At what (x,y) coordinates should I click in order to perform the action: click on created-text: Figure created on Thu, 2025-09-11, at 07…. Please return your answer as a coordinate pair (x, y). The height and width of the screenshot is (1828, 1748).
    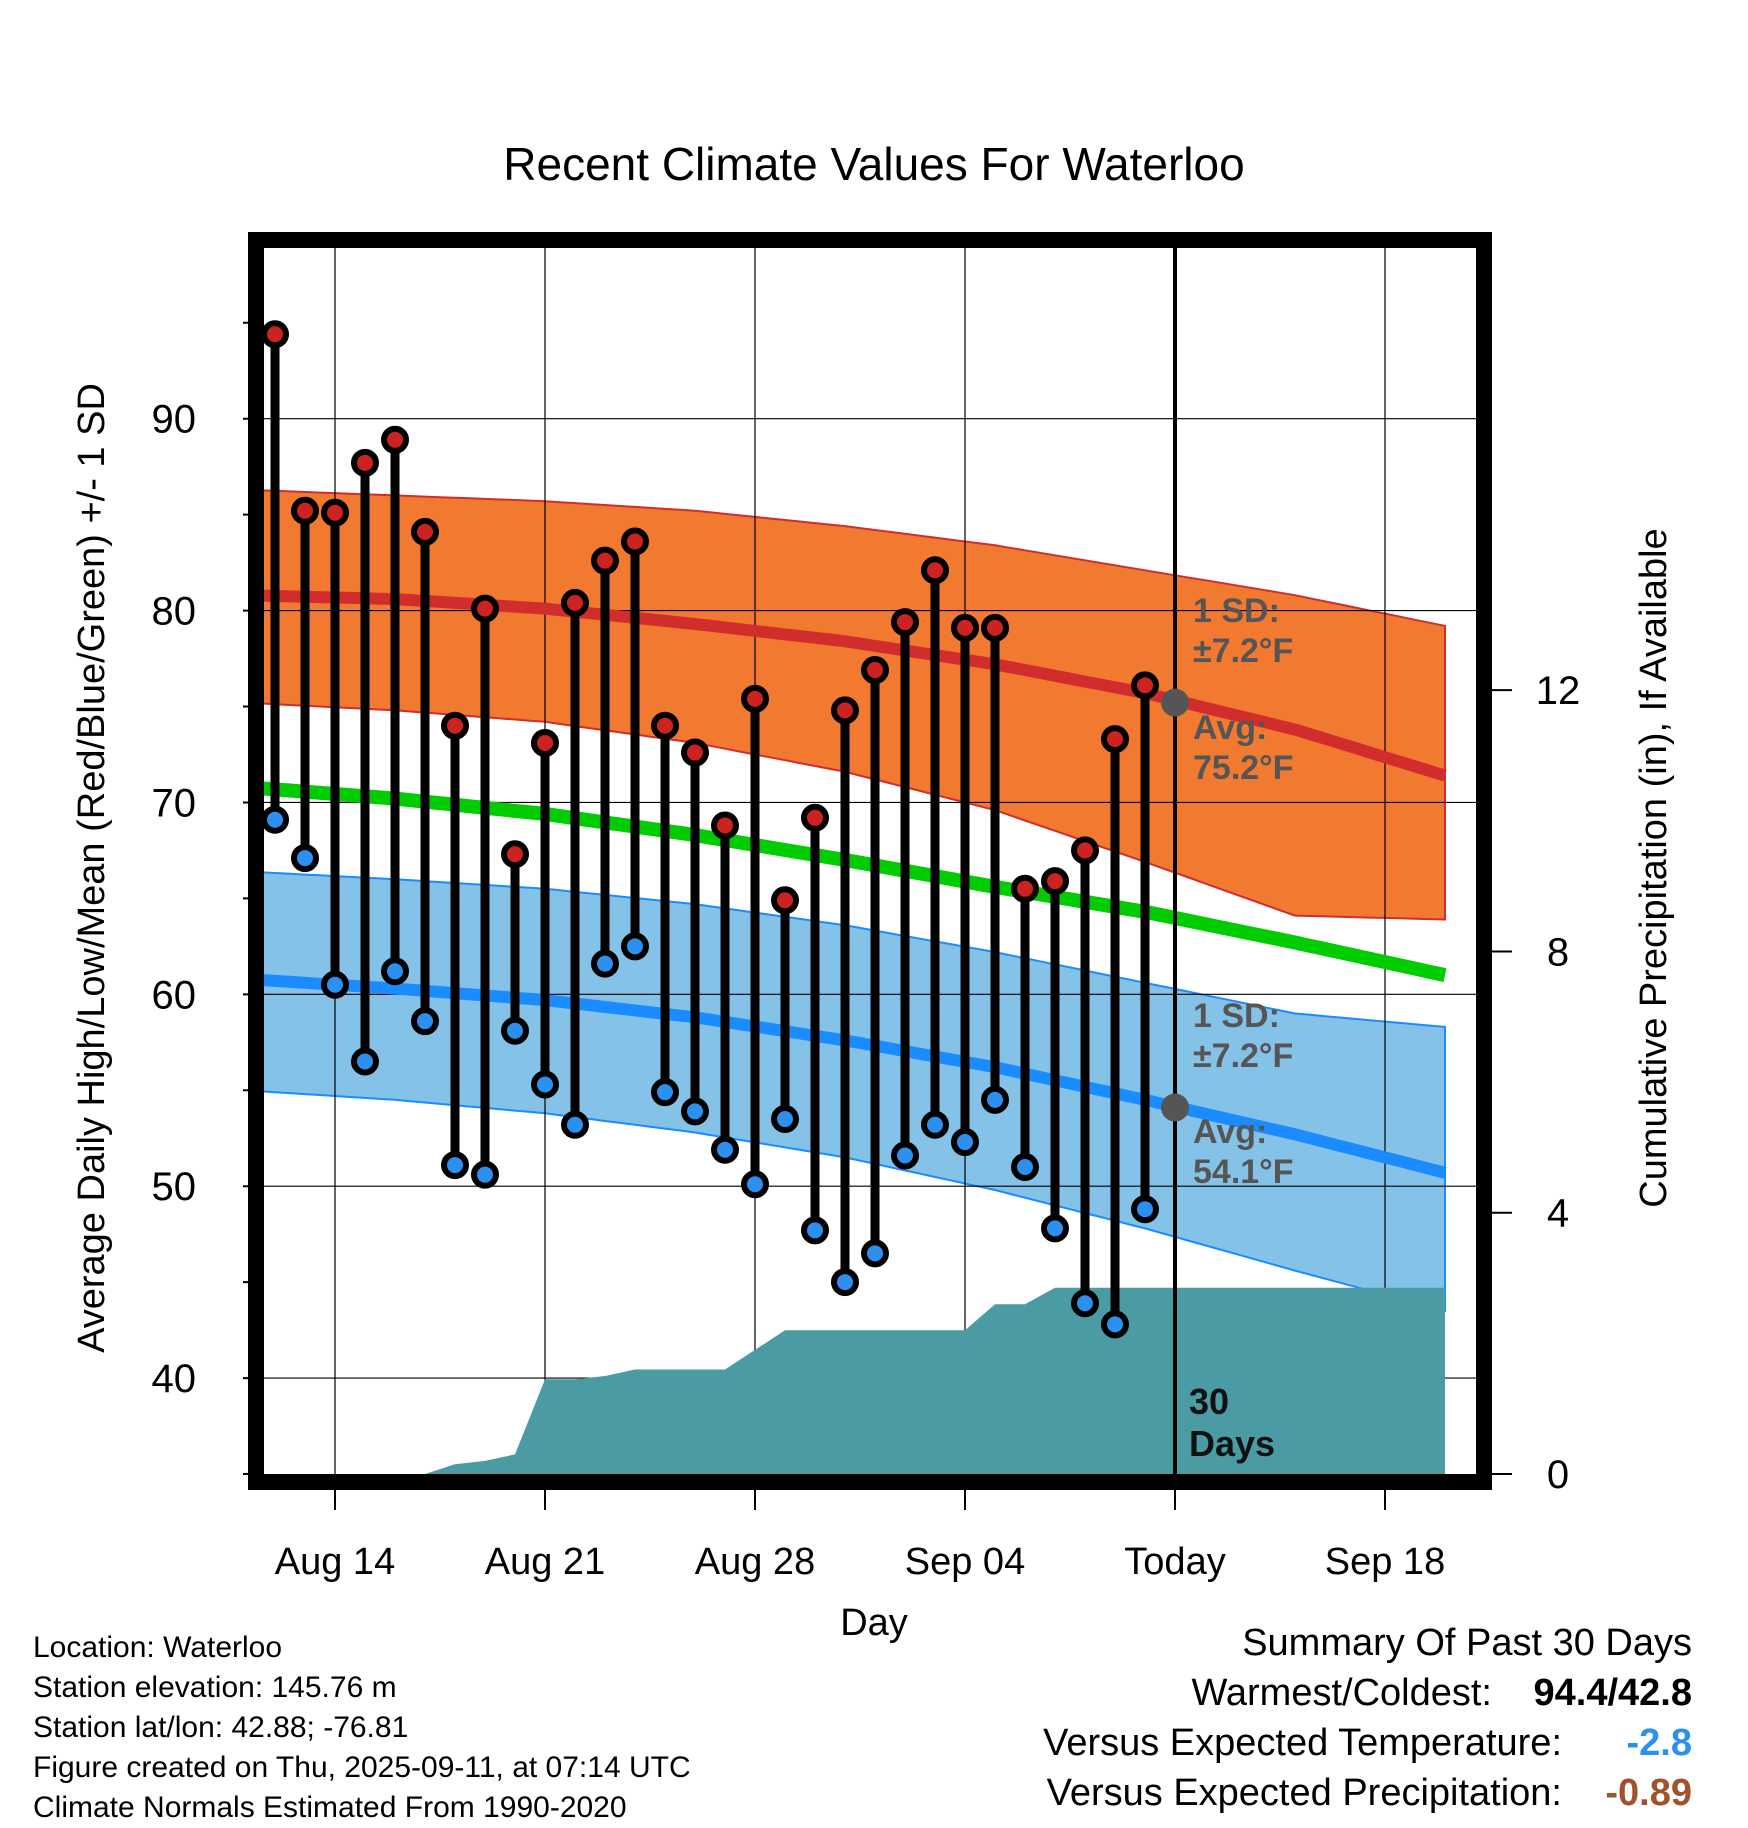
    Looking at the image, I should click on (362, 1767).